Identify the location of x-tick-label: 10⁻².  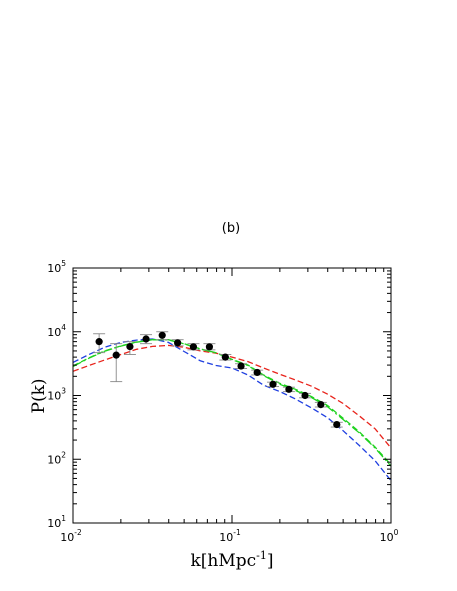
(71, 536).